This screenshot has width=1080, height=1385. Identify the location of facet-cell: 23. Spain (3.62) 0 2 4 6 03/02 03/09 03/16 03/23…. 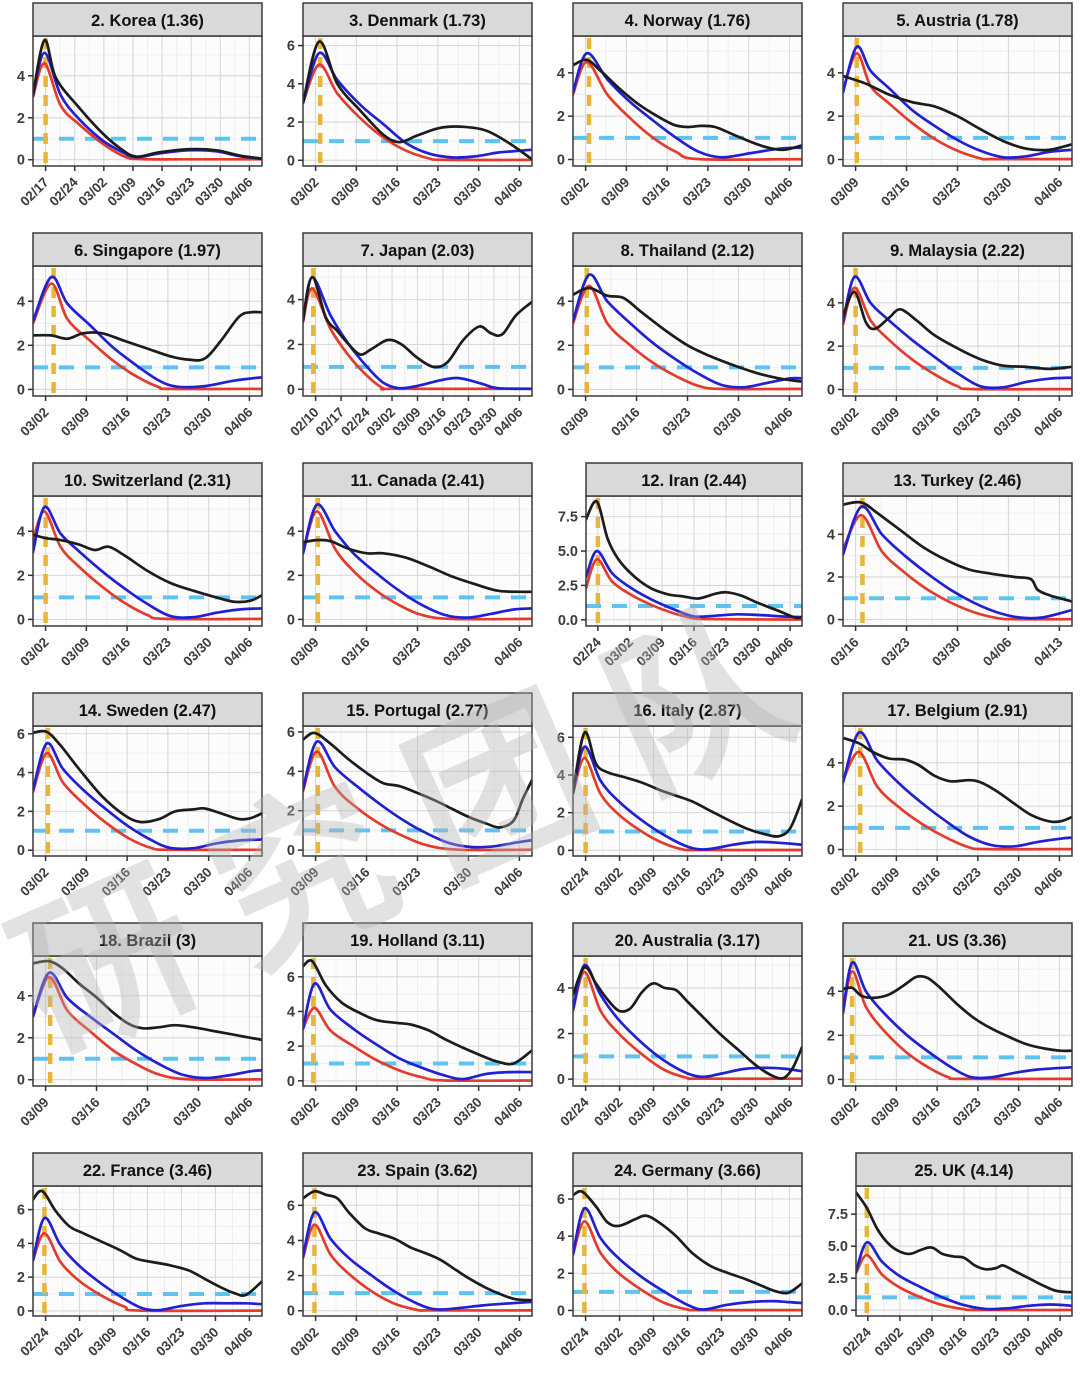
(405, 1265).